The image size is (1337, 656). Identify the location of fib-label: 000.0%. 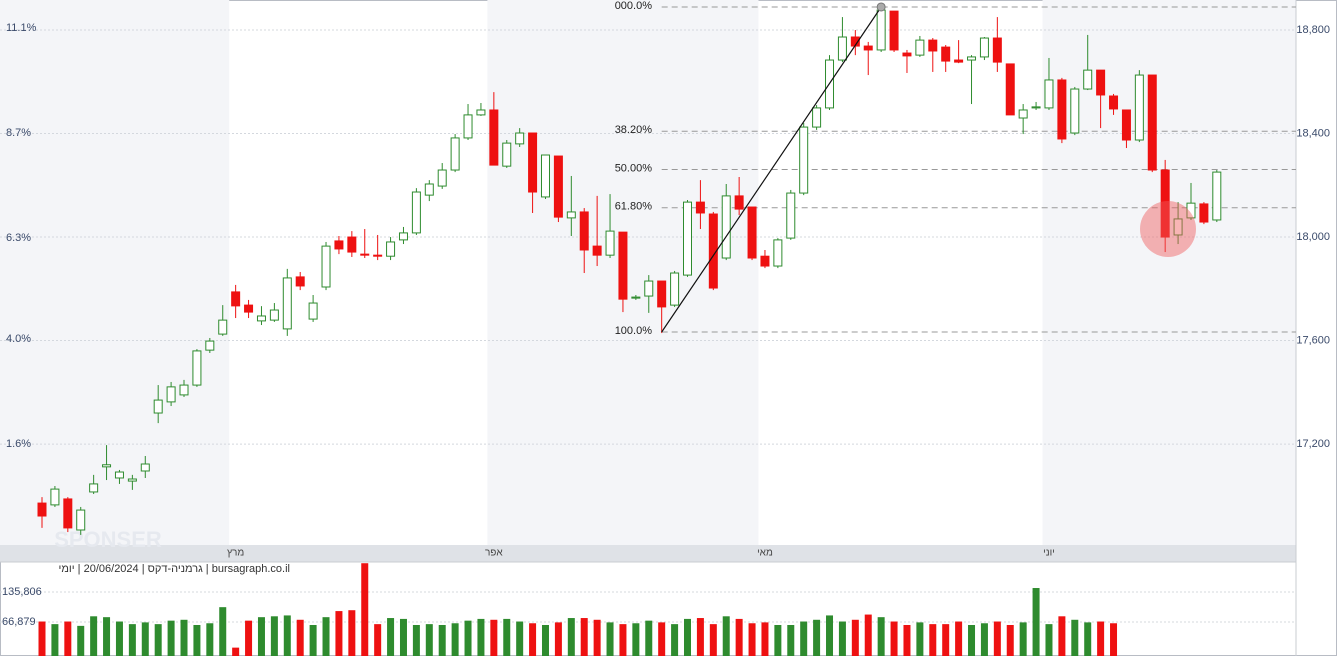
(634, 6).